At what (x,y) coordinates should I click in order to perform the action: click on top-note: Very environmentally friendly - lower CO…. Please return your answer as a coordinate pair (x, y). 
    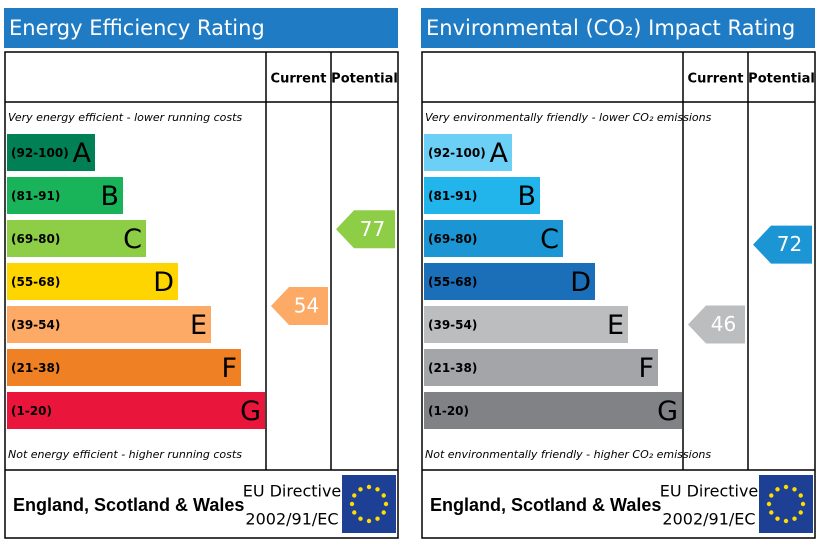
    Looking at the image, I should click on (568, 117).